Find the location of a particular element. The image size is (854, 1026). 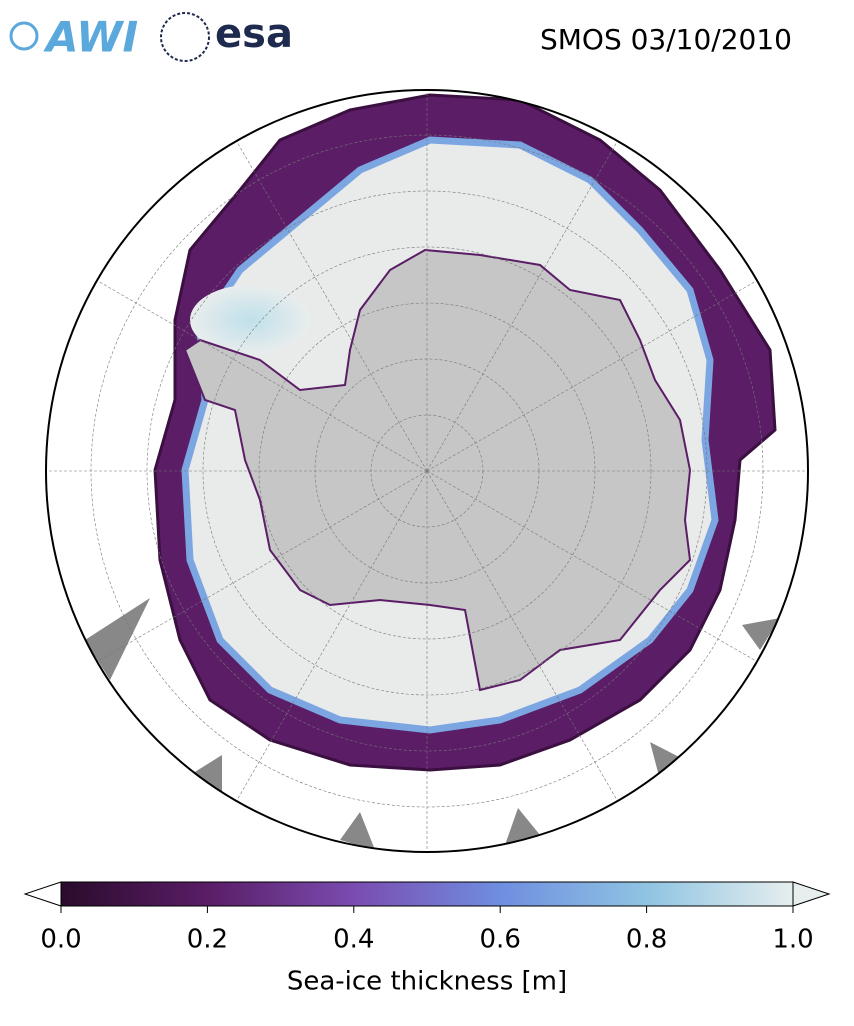

colorbar-tick-label: 0.8 is located at coordinates (646, 940).